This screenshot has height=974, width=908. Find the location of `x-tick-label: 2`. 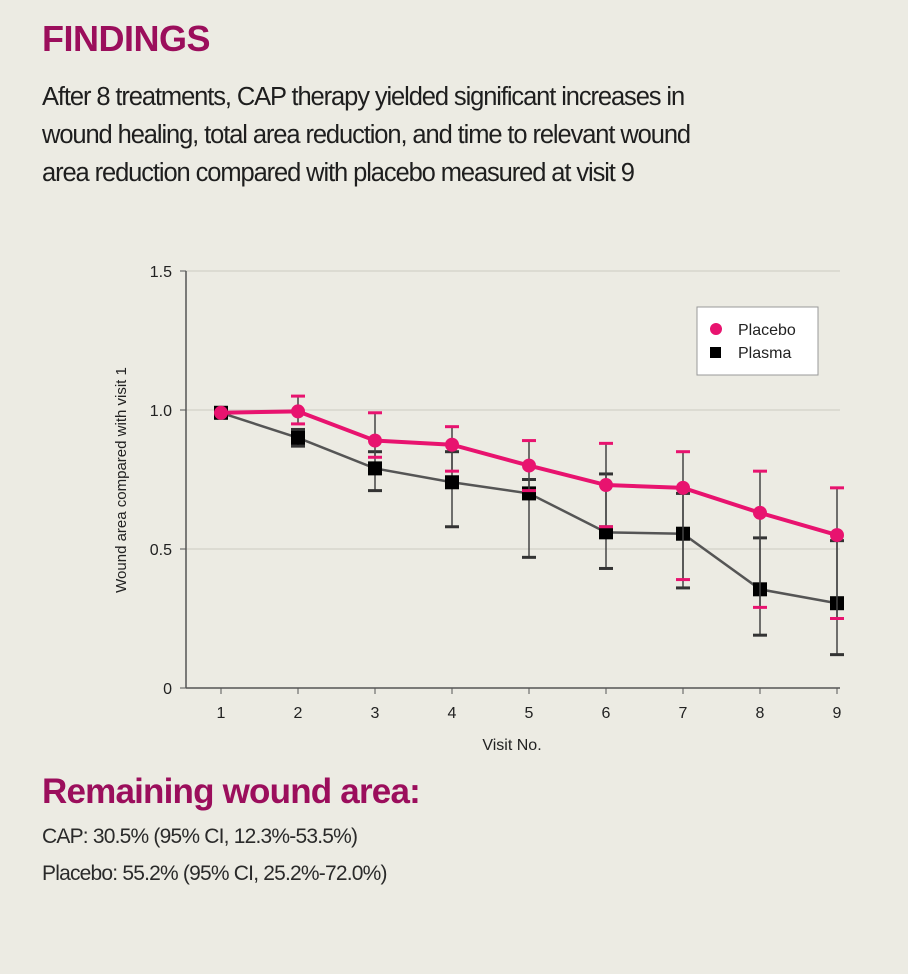

x-tick-label: 2 is located at coordinates (298, 713).